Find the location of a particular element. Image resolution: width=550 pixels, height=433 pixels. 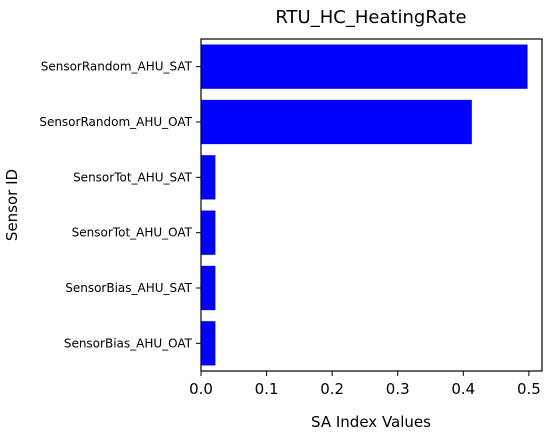

y-tick-label: SensorTot_AHU_OAT is located at coordinates (132, 233).